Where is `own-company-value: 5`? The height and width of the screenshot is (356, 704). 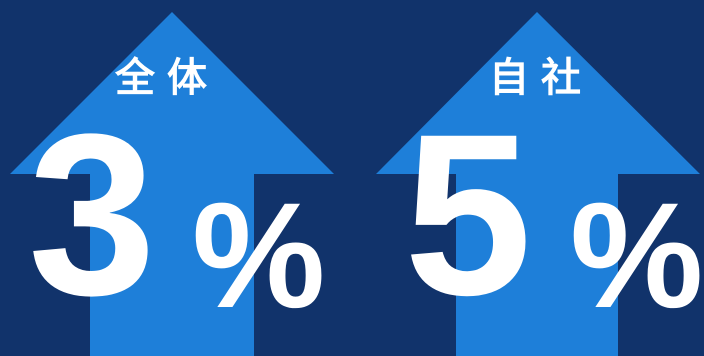 own-company-value: 5 is located at coordinates (468, 214).